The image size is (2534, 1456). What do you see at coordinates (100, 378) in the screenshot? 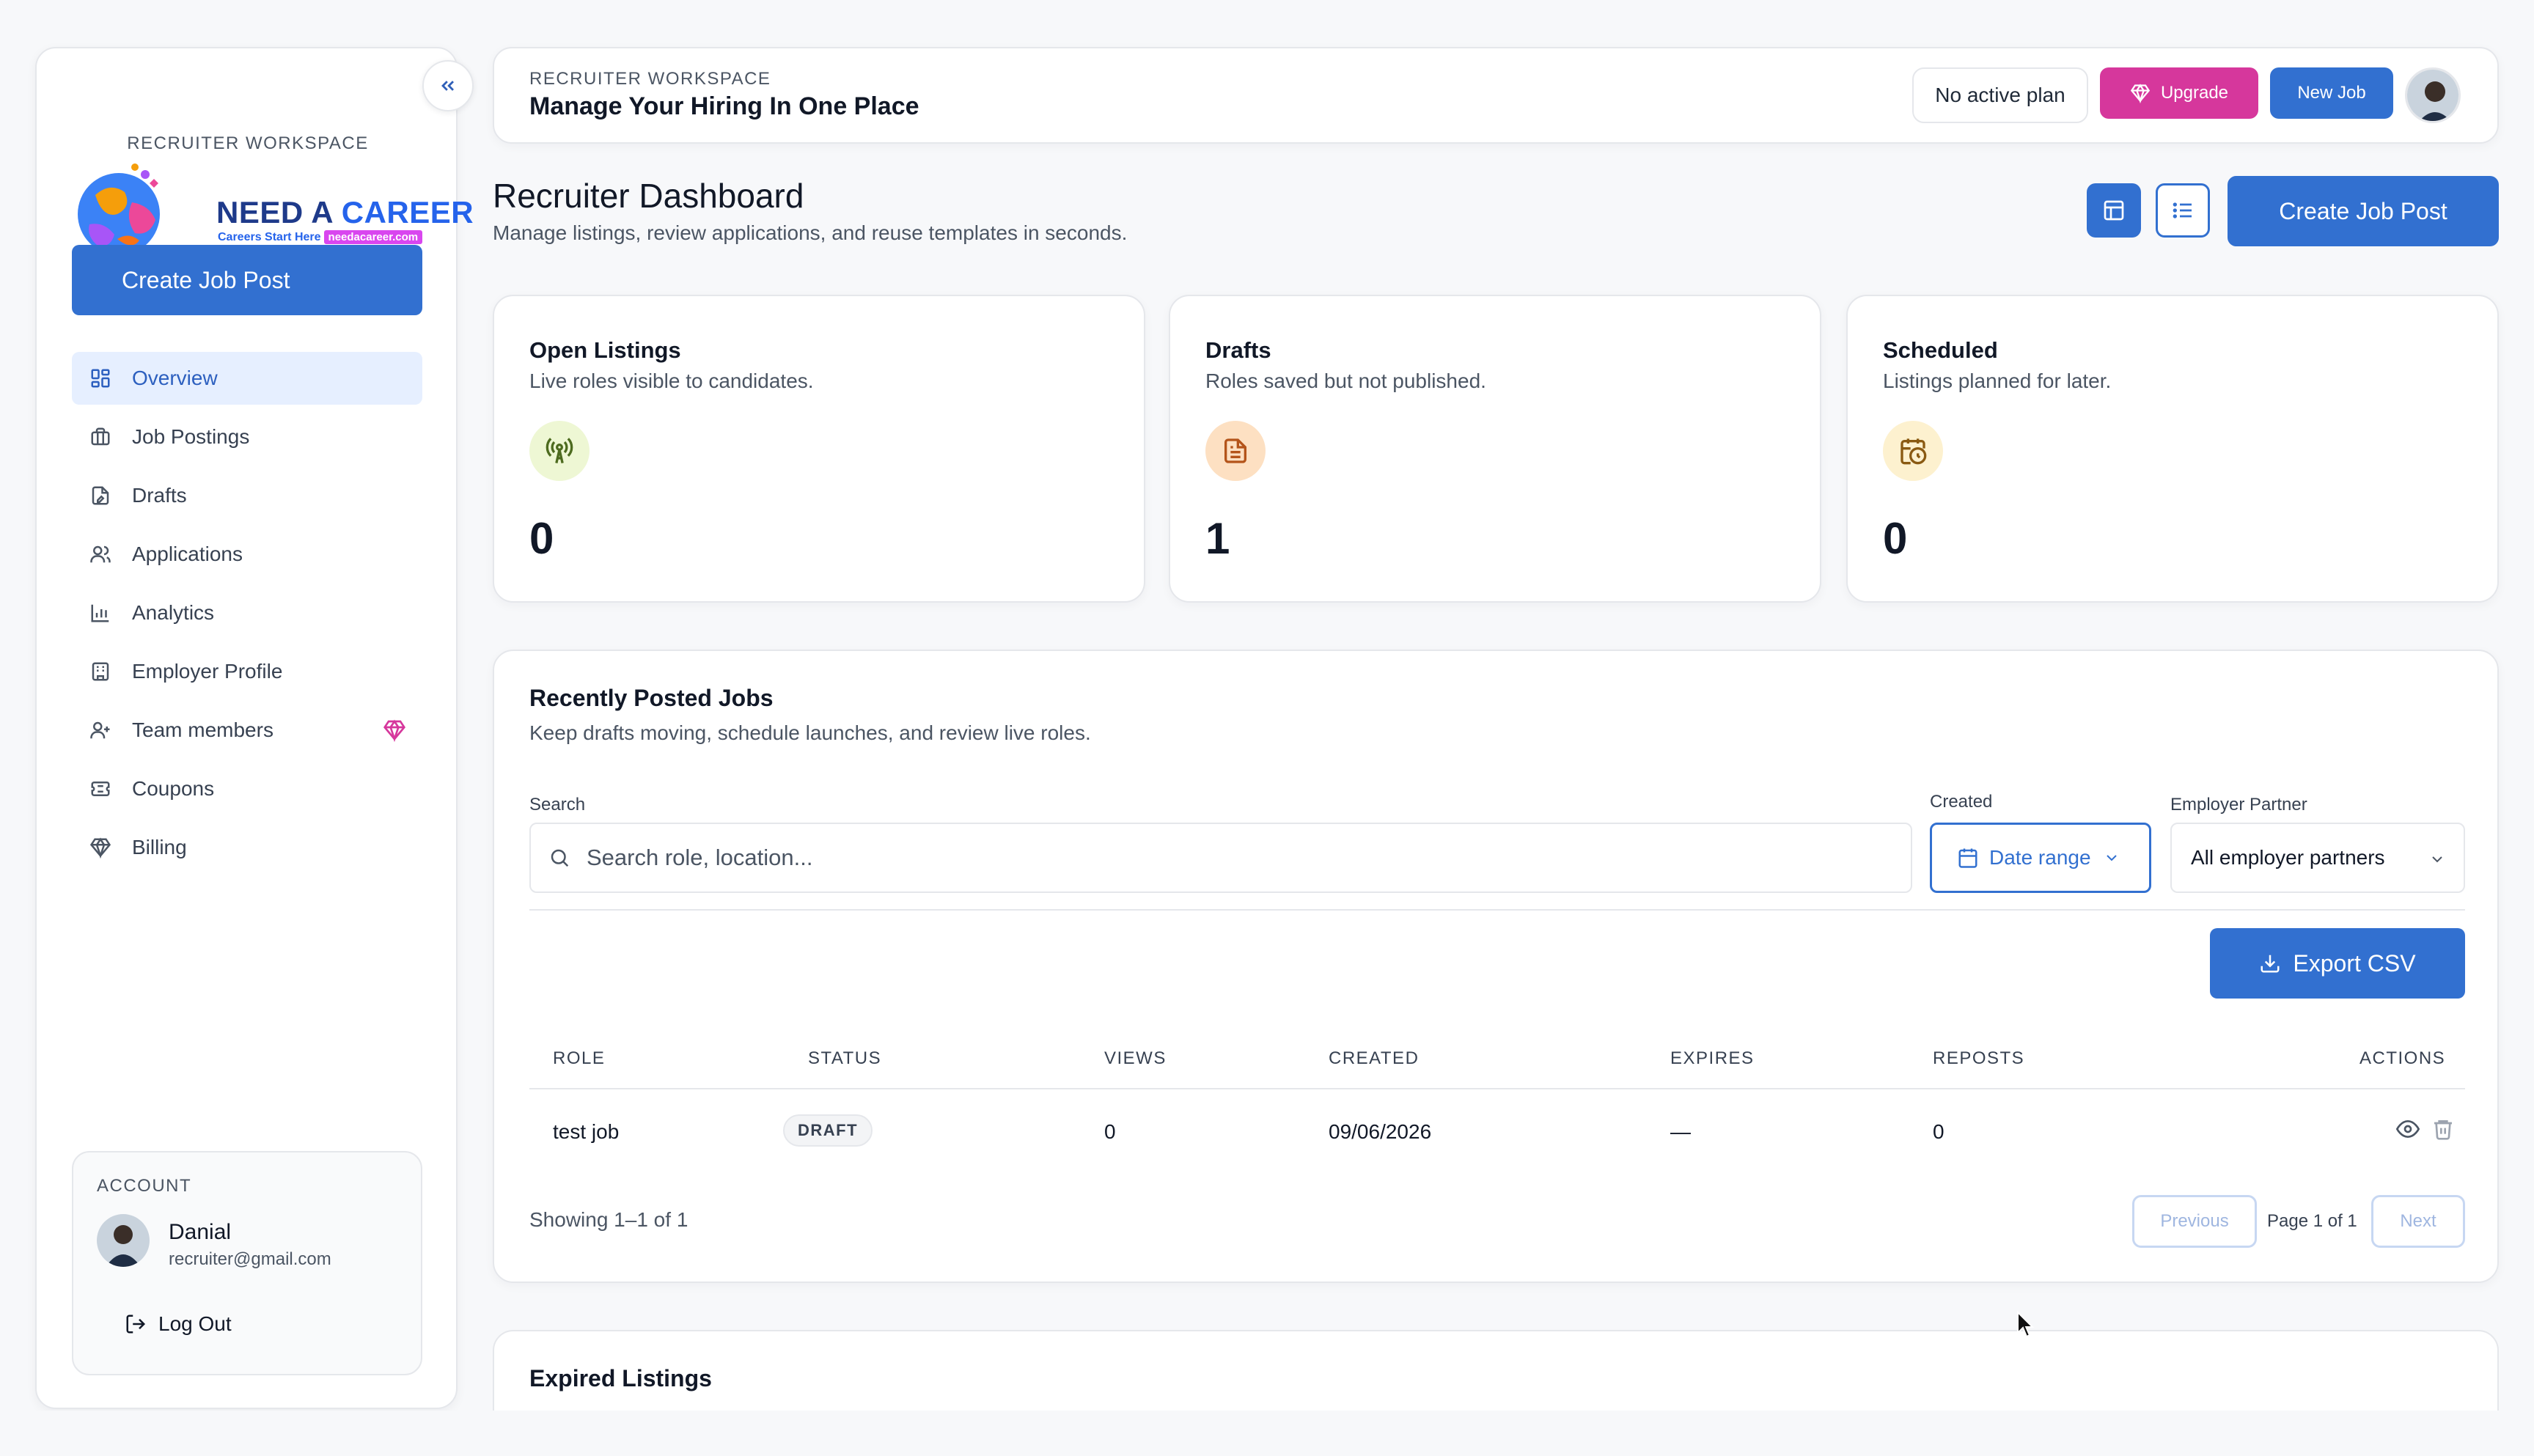
I see `grid-icon` at bounding box center [100, 378].